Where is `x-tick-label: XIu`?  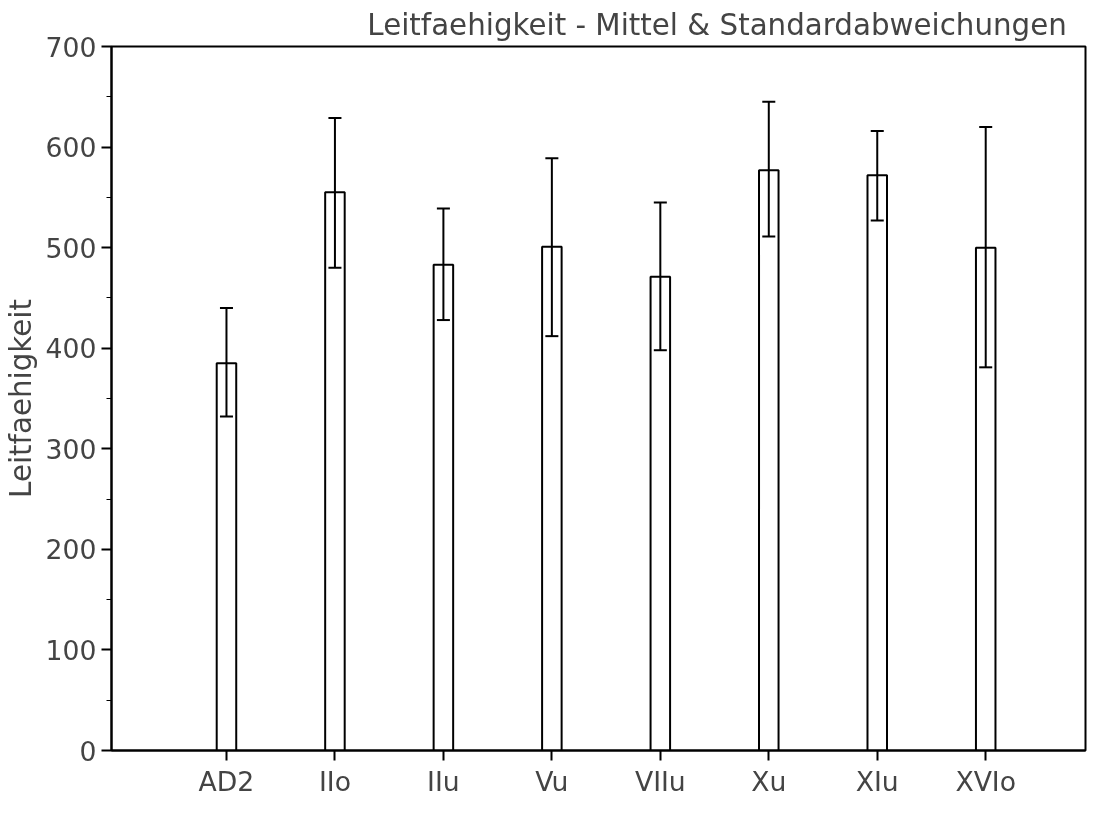 x-tick-label: XIu is located at coordinates (877, 781).